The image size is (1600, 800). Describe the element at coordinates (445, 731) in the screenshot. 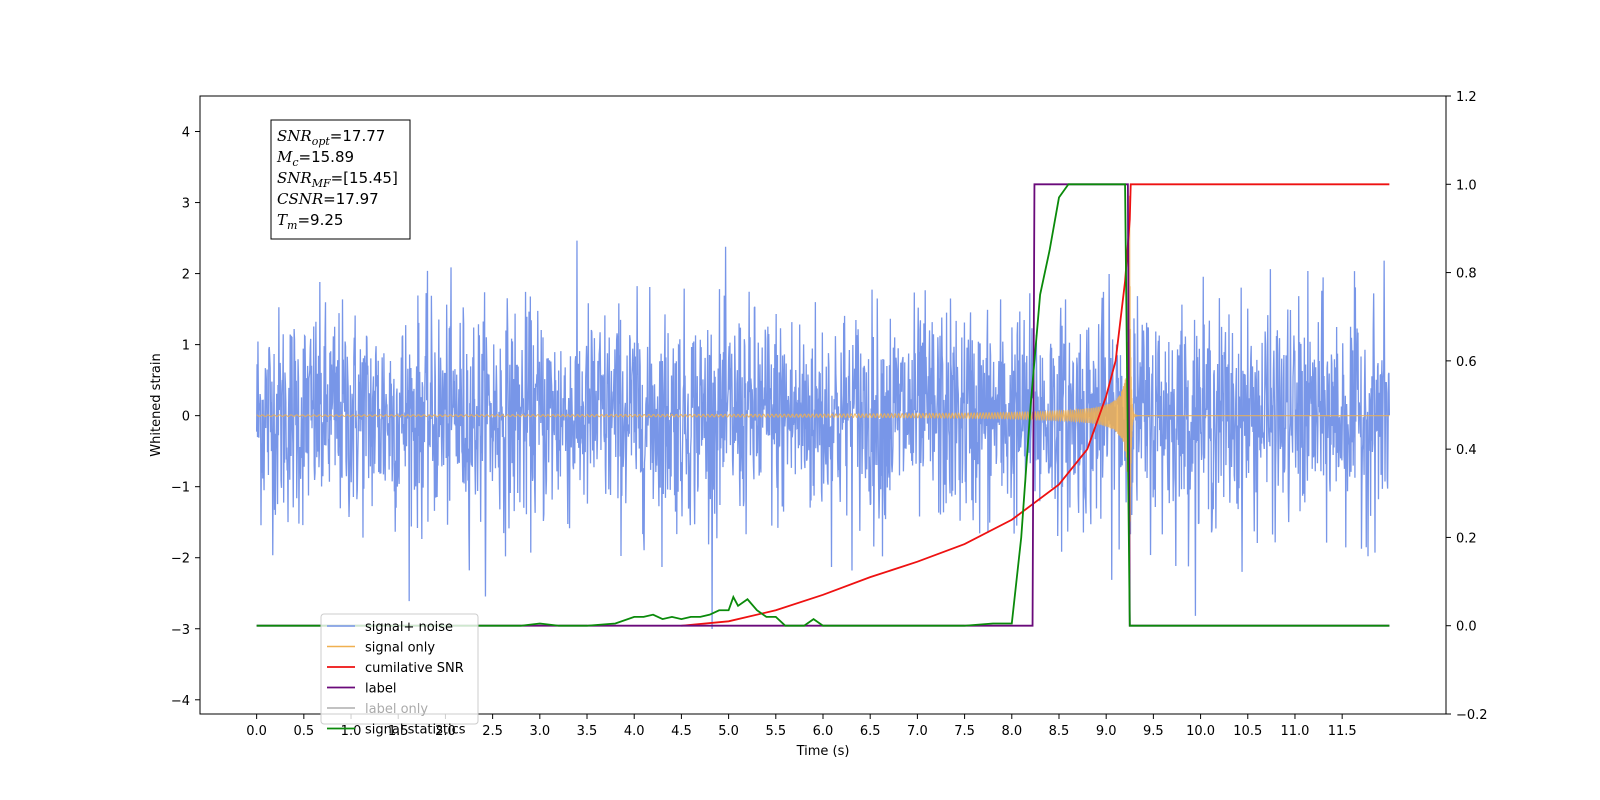

I see `x-tick-label: 2.0` at that location.